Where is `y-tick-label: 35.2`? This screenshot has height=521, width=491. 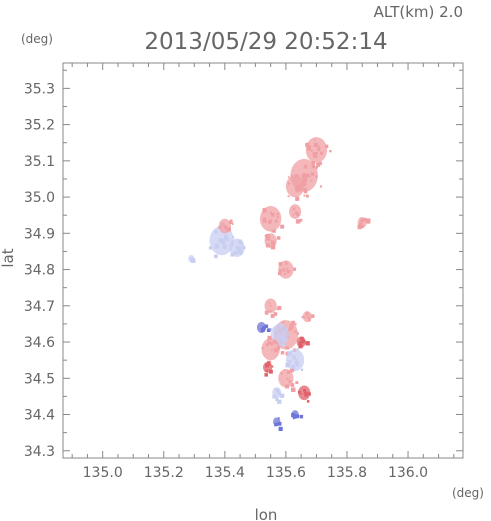 y-tick-label: 35.2 is located at coordinates (39, 126).